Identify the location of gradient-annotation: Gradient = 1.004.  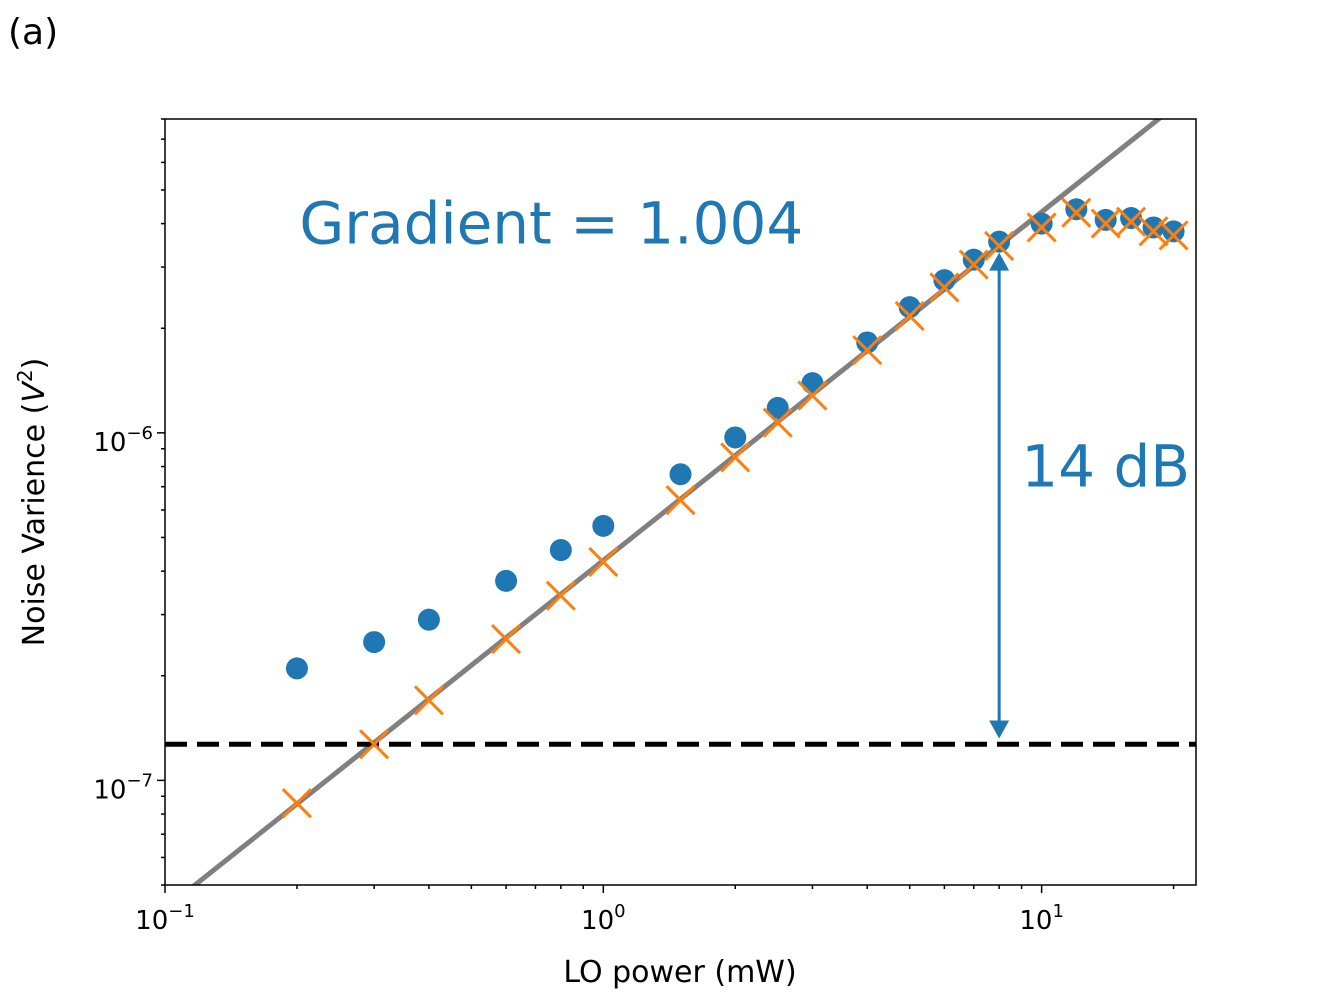
(551, 224).